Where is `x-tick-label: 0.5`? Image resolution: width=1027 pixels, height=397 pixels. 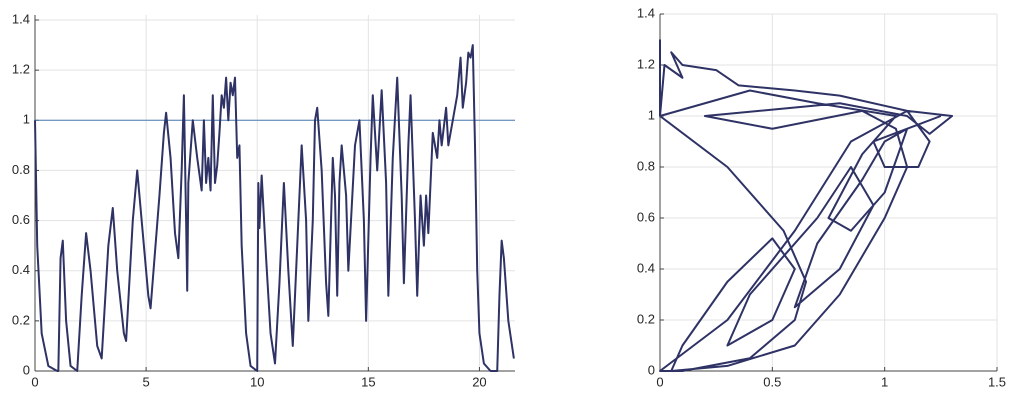
x-tick-label: 0.5 is located at coordinates (772, 381).